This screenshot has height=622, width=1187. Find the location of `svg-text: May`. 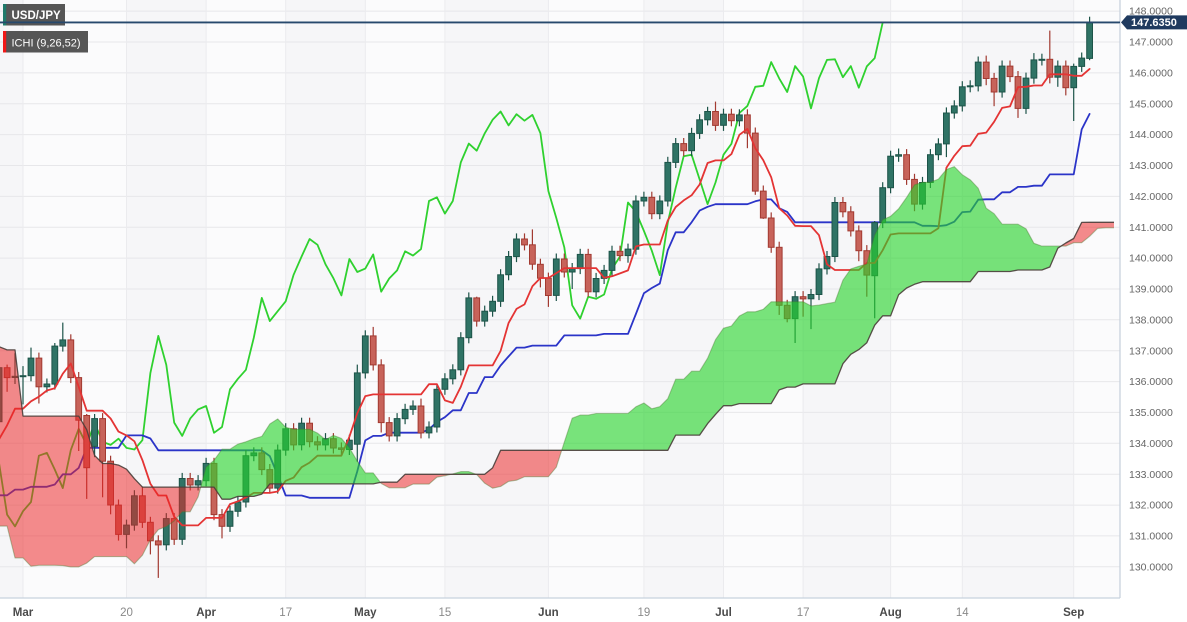

svg-text: May is located at coordinates (365, 613).